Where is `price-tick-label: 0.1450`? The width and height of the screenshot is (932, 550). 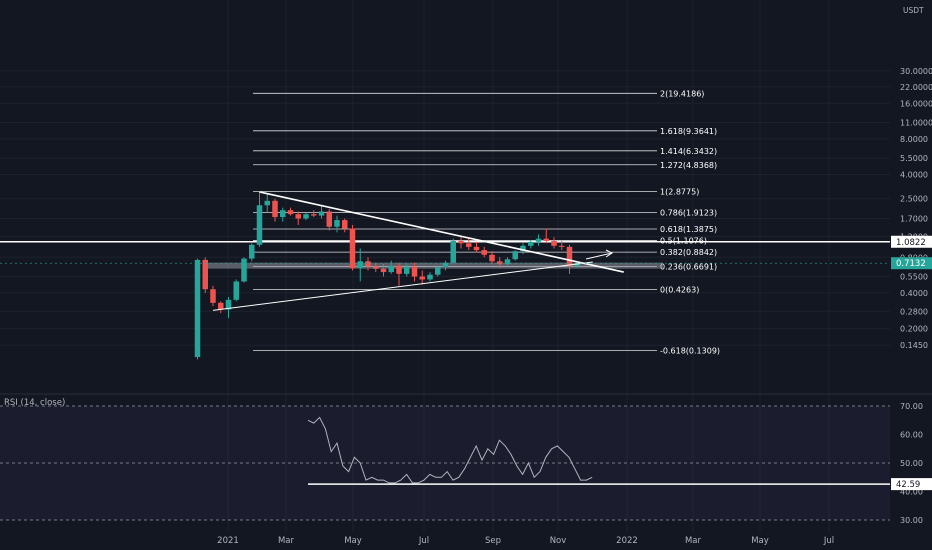
price-tick-label: 0.1450 is located at coordinates (914, 345).